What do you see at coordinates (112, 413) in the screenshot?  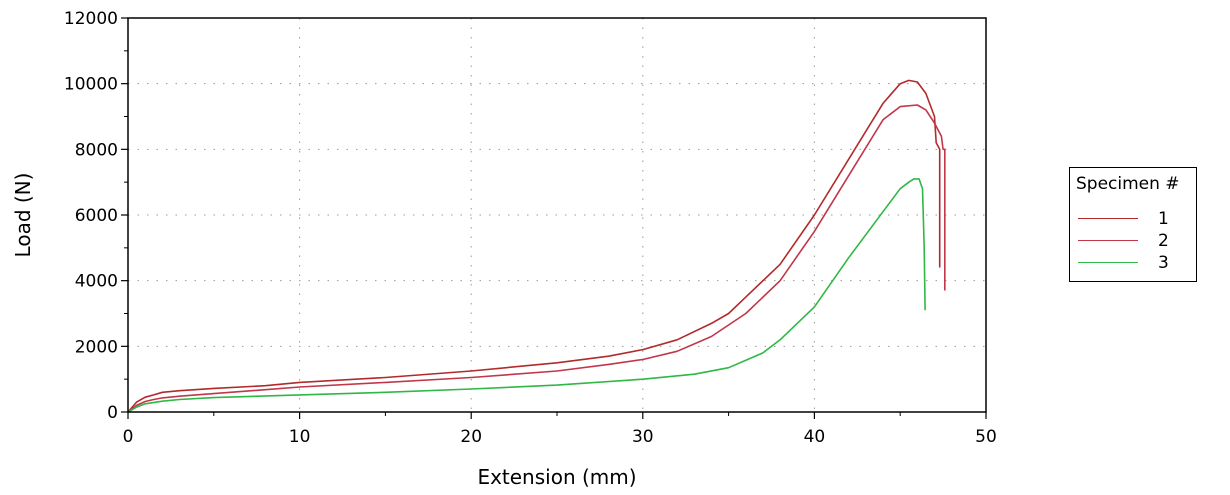 I see `y-tick-label: 0` at bounding box center [112, 413].